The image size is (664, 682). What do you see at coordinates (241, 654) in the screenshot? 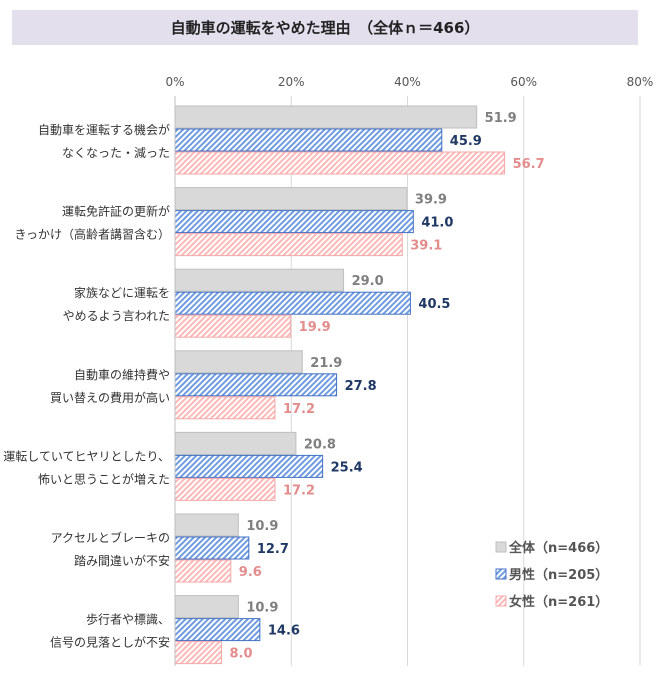
I see `data-label: 8.0` at bounding box center [241, 654].